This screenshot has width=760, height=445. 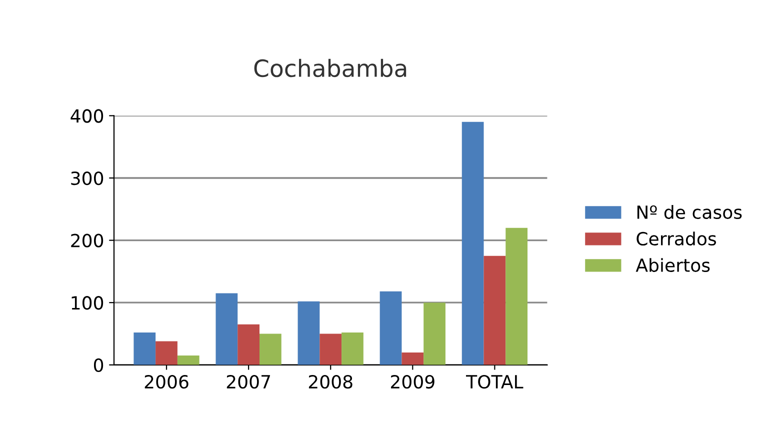 What do you see at coordinates (676, 239) in the screenshot?
I see `legend-label: Cerrados` at bounding box center [676, 239].